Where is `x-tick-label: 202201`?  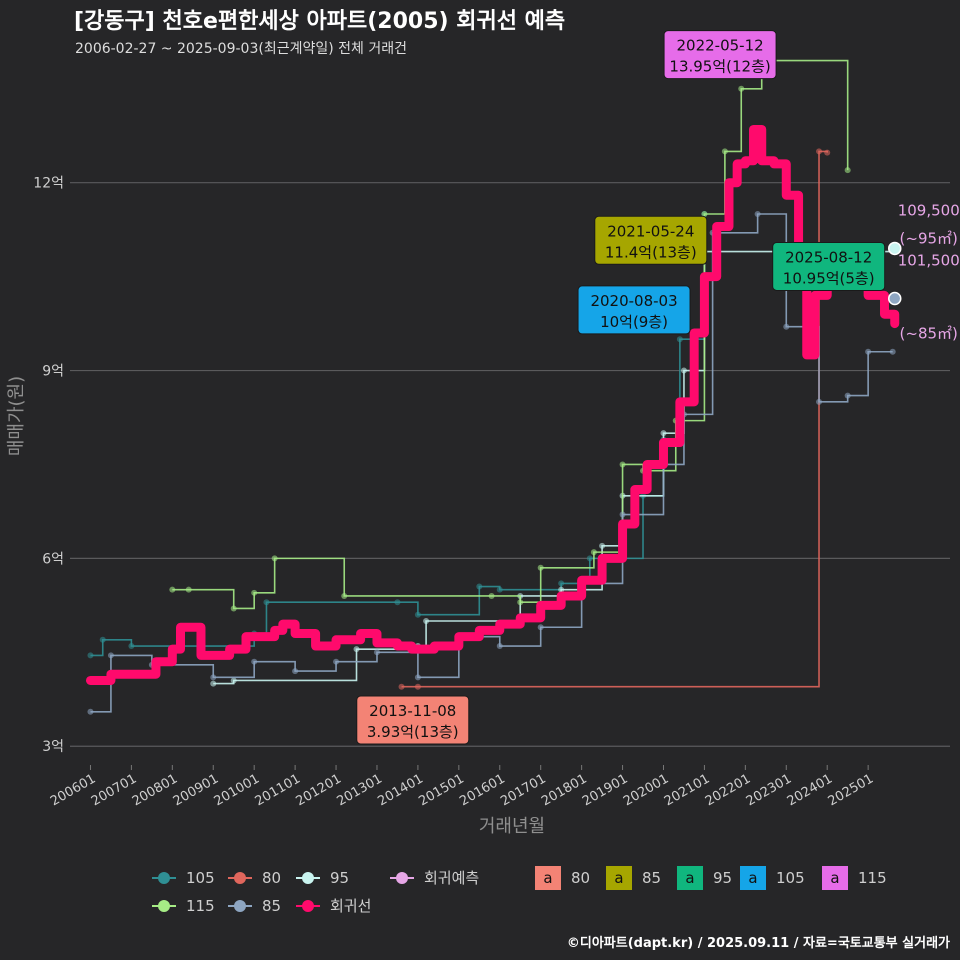 x-tick-label: 202201 is located at coordinates (728, 790).